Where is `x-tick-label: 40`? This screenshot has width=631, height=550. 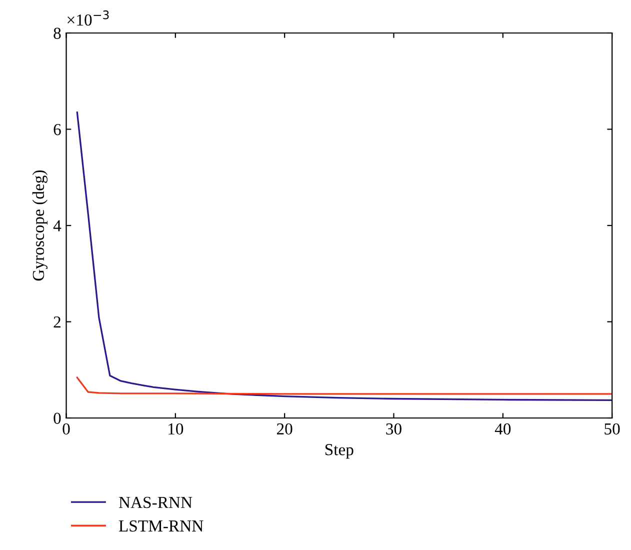
x-tick-label: 40 is located at coordinates (502, 429).